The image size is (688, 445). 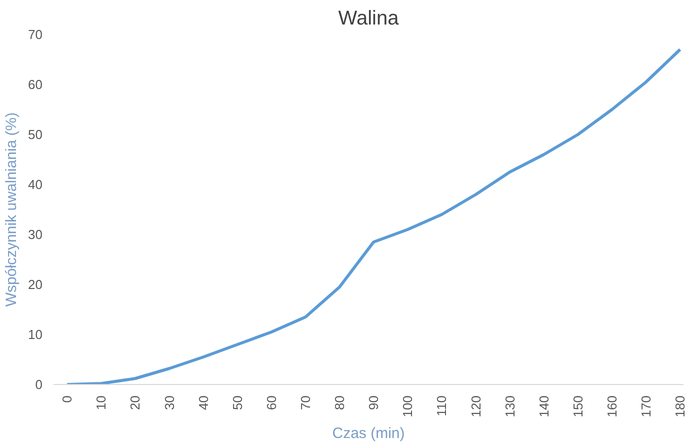 I want to click on x-tick-label: 150, so click(x=578, y=406).